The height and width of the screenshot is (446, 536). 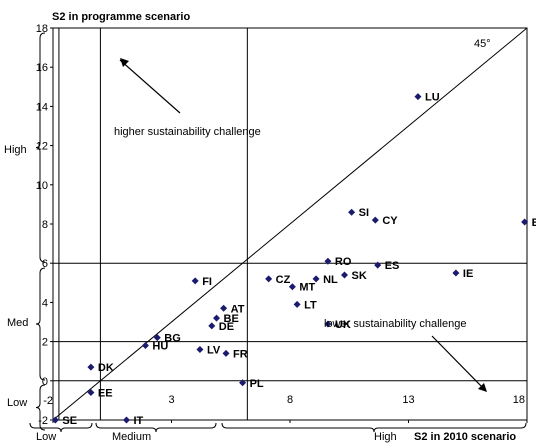 What do you see at coordinates (43, 421) in the screenshot?
I see `y-tick-label: -2` at bounding box center [43, 421].